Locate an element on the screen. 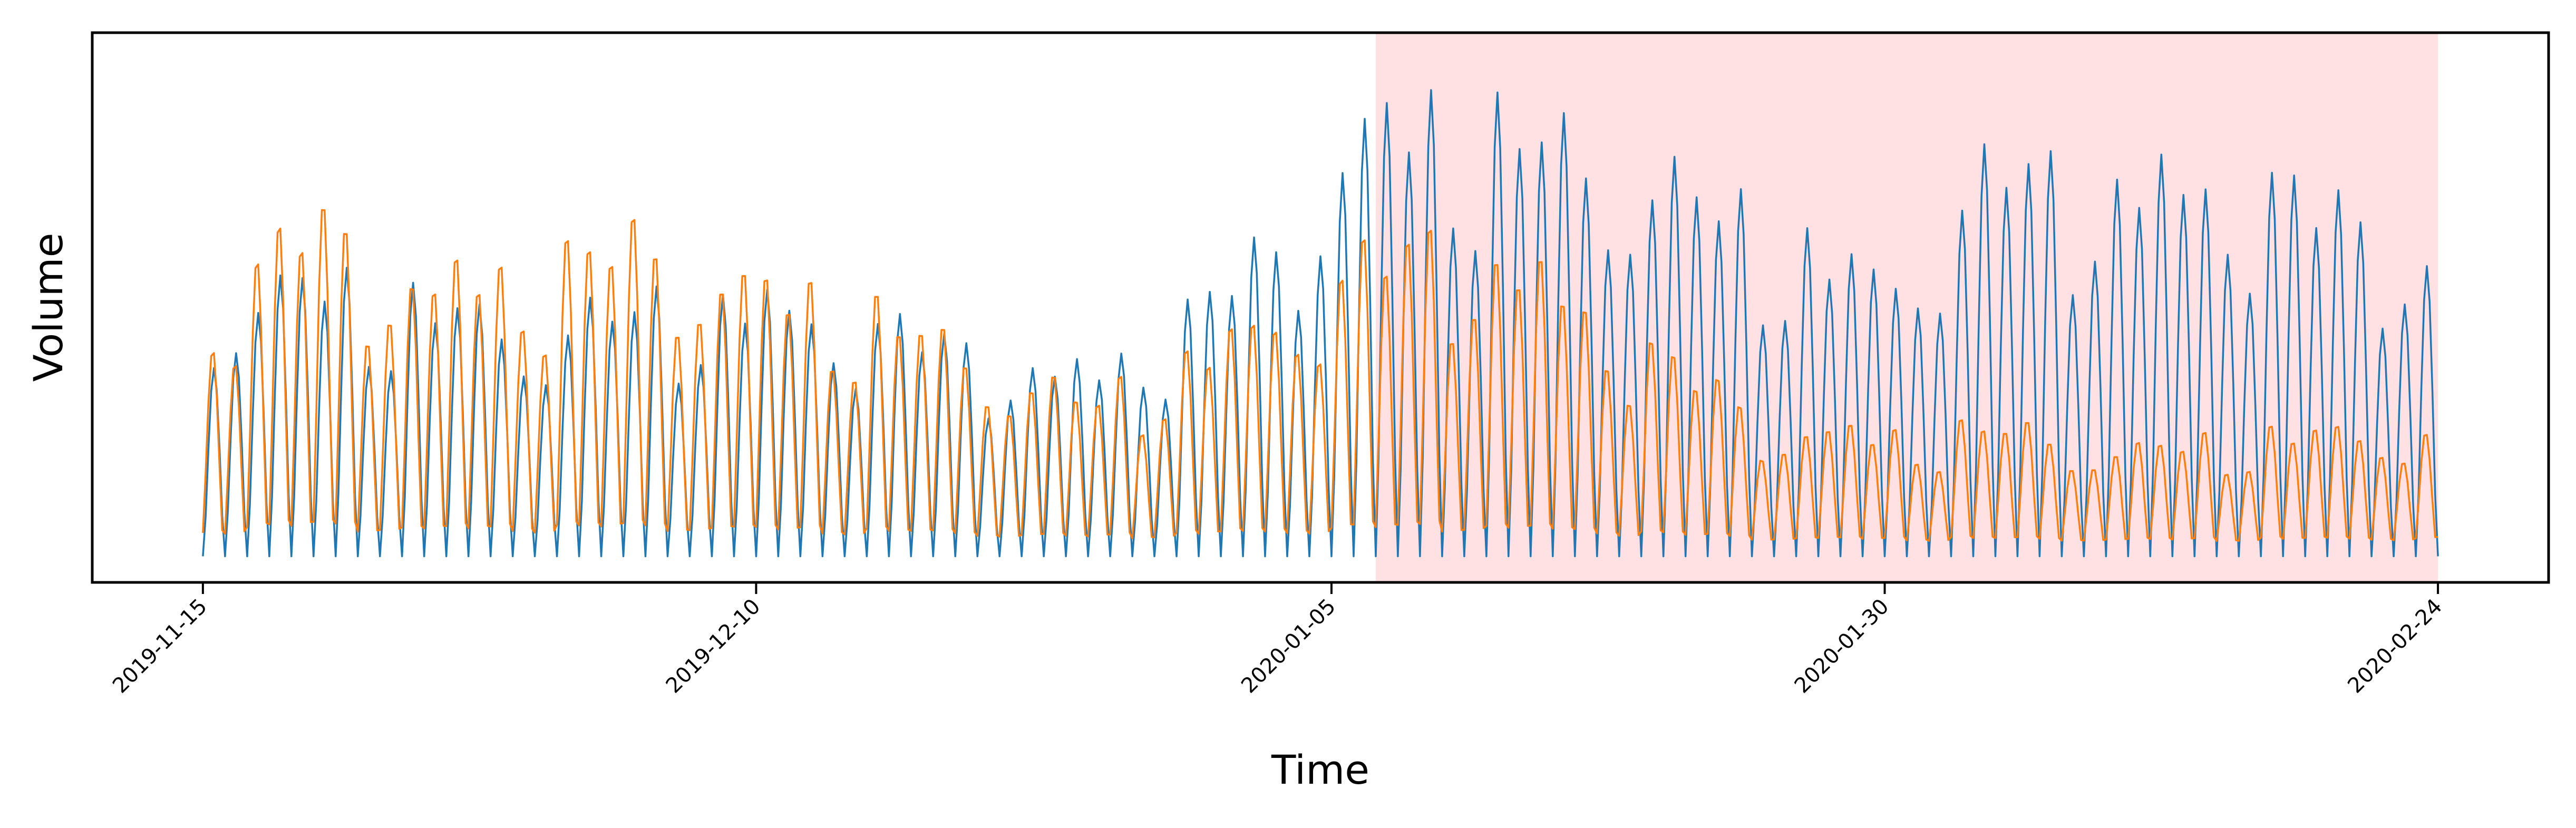 This screenshot has height=828, width=2576. y-axis-label: Volume is located at coordinates (48, 307).